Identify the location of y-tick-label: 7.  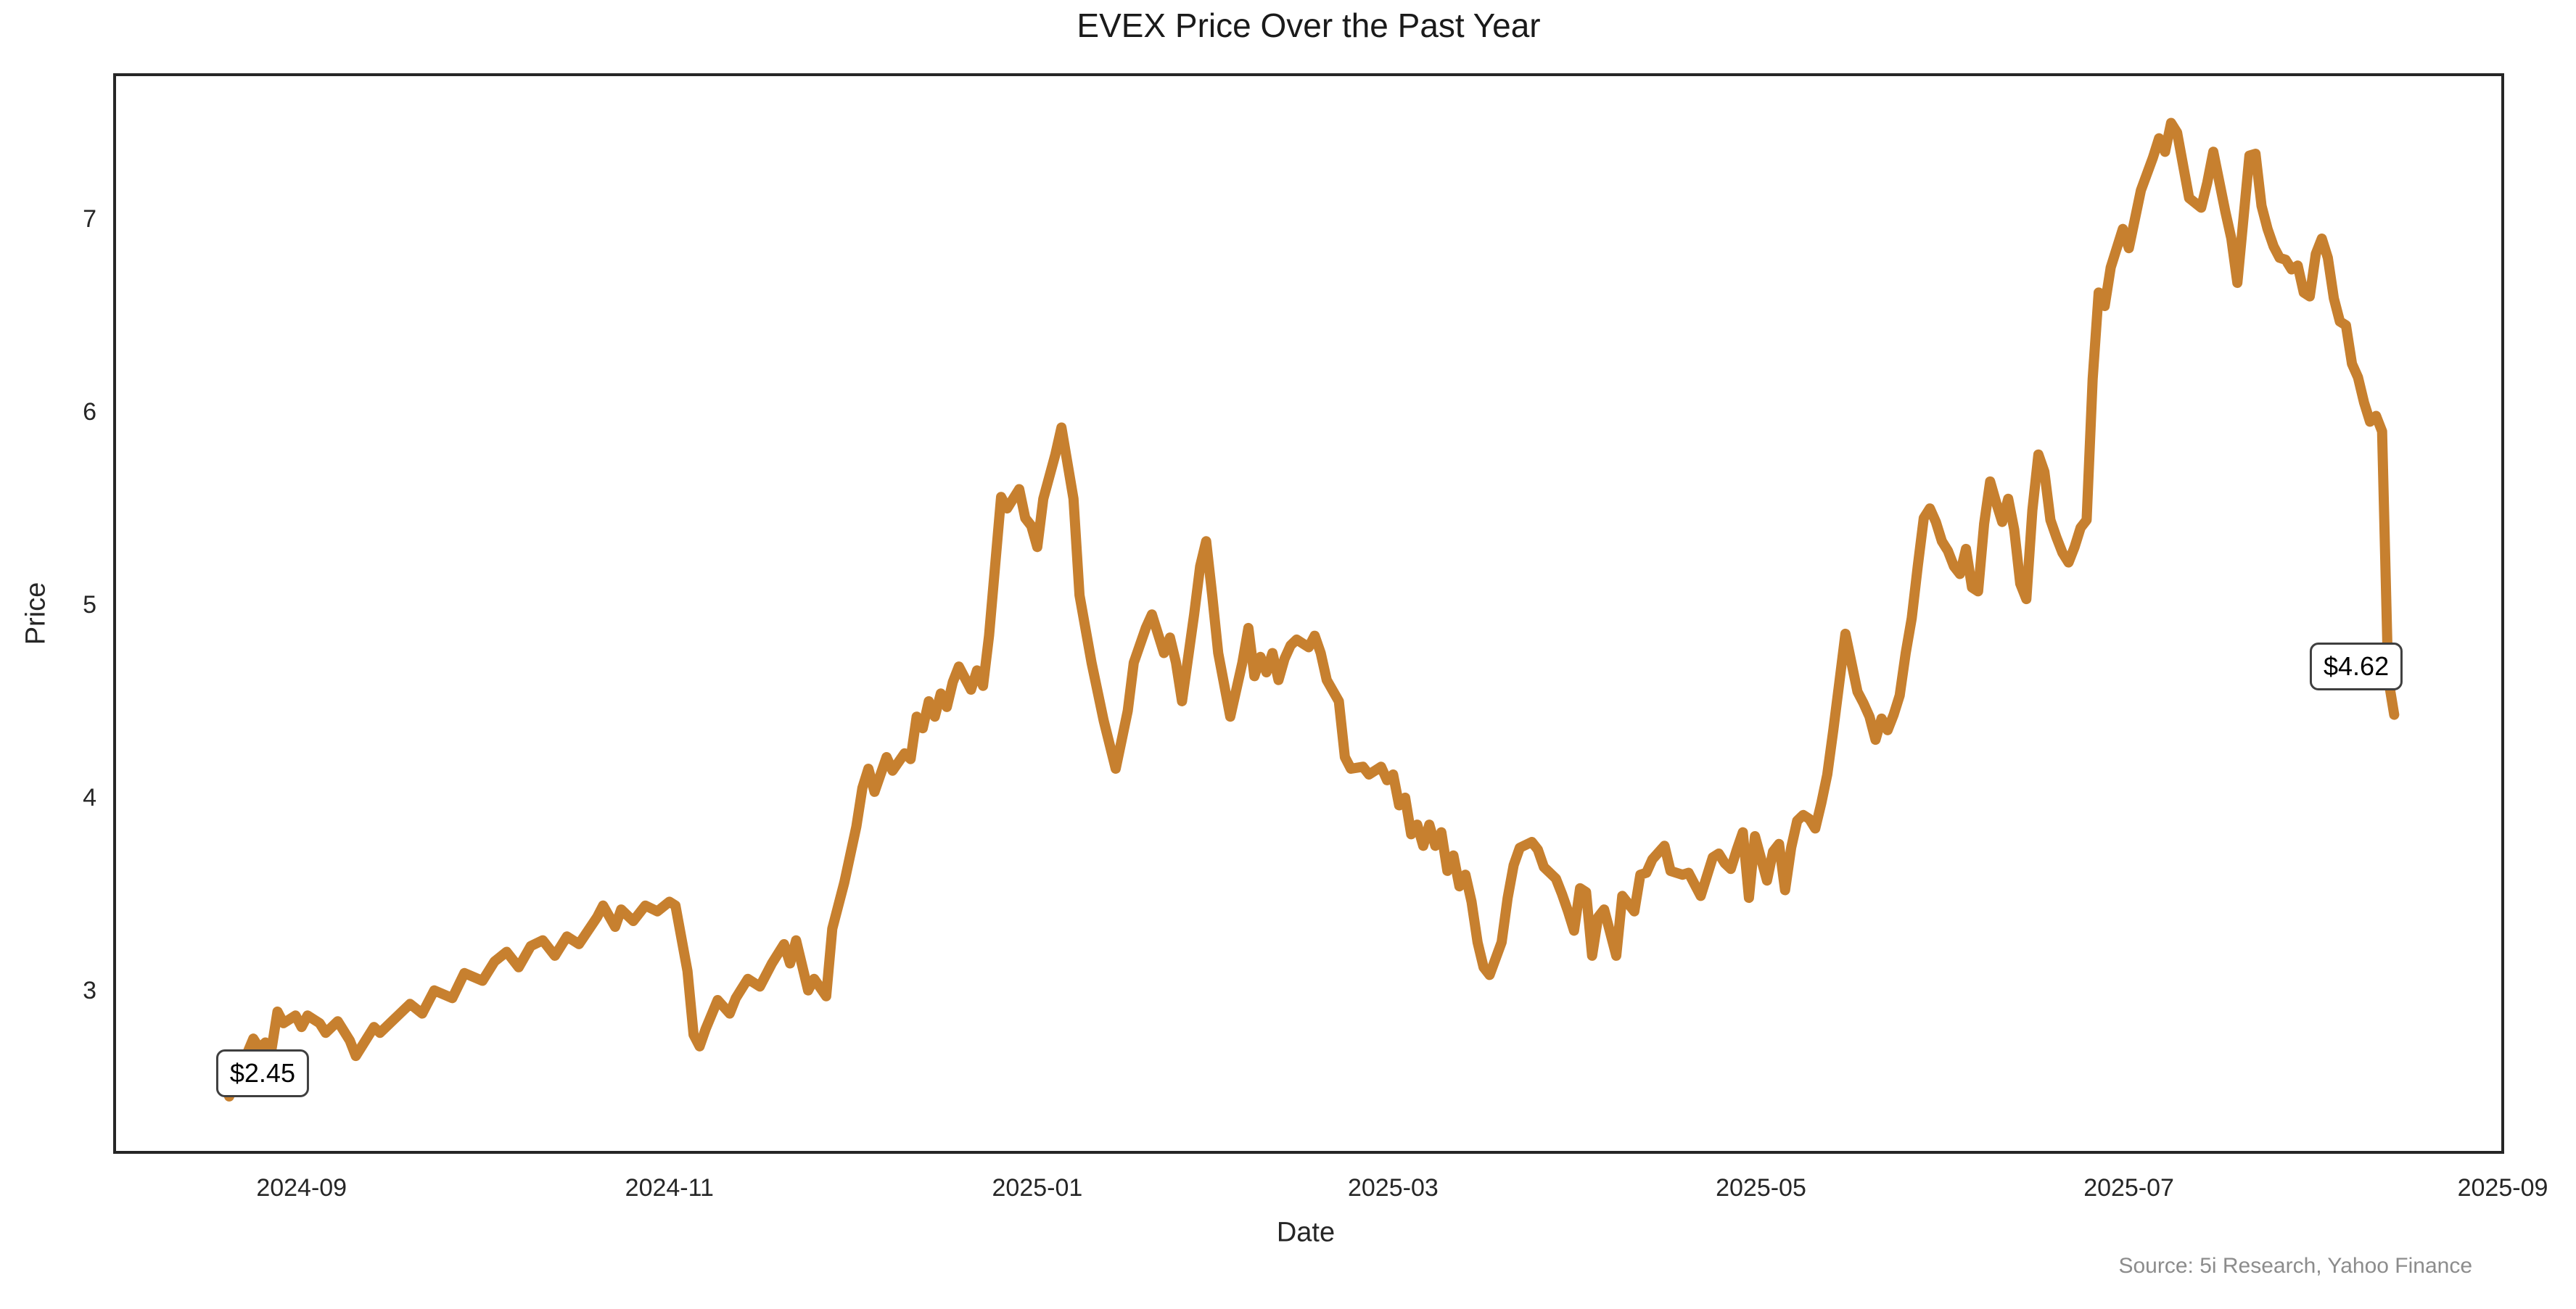
(89, 219).